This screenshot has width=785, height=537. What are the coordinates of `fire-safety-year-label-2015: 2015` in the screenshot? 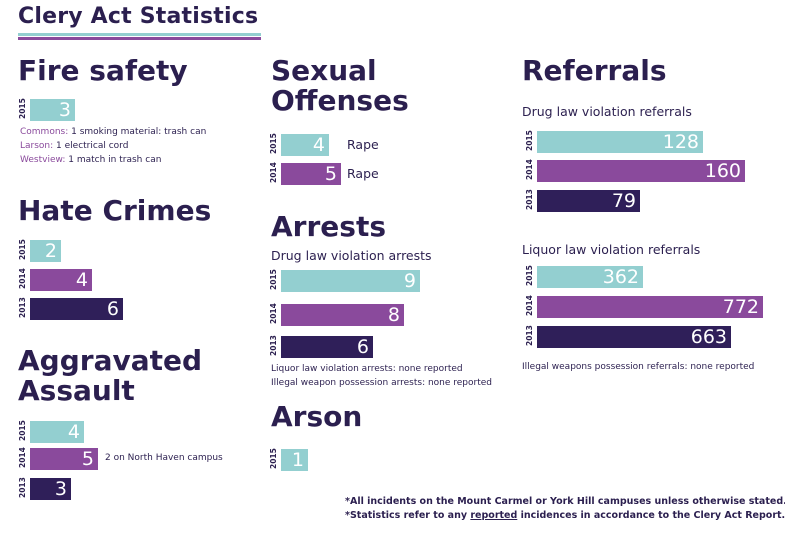 It's located at (22, 108).